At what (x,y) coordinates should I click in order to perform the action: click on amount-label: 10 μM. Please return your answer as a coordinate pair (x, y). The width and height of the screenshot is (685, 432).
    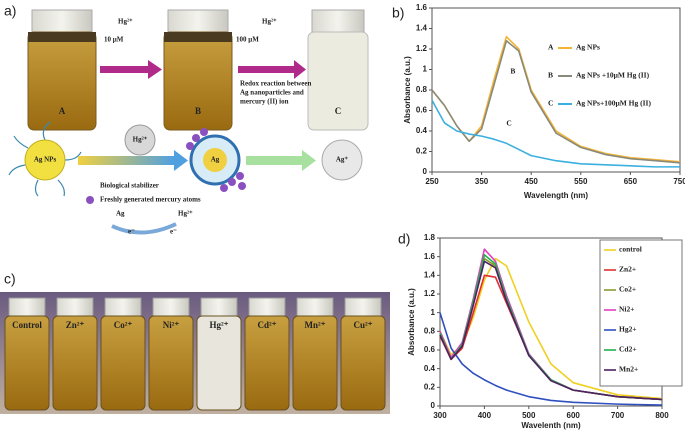
    Looking at the image, I should click on (114, 40).